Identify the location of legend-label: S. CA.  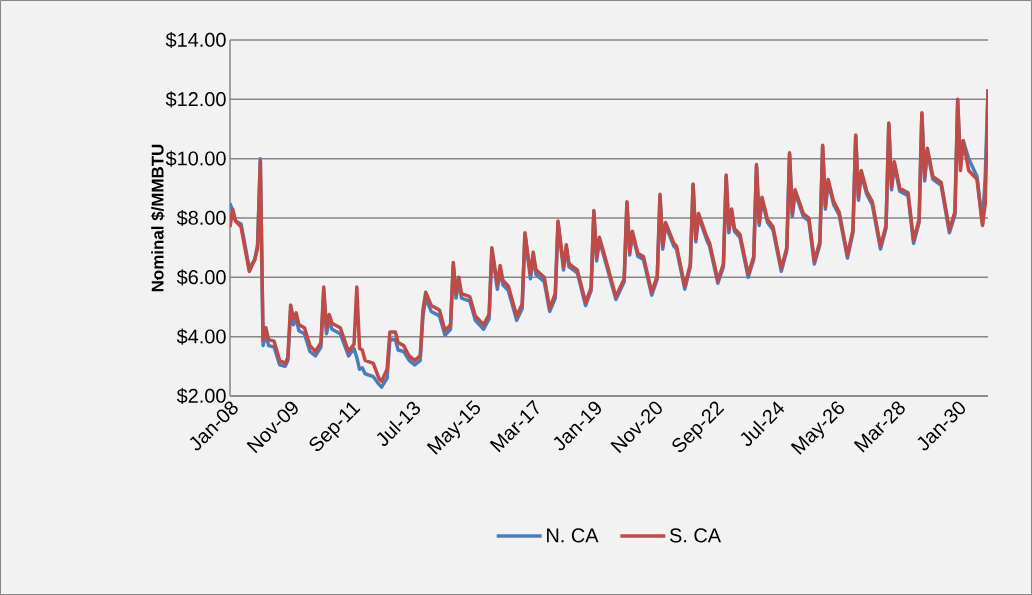
(695, 535).